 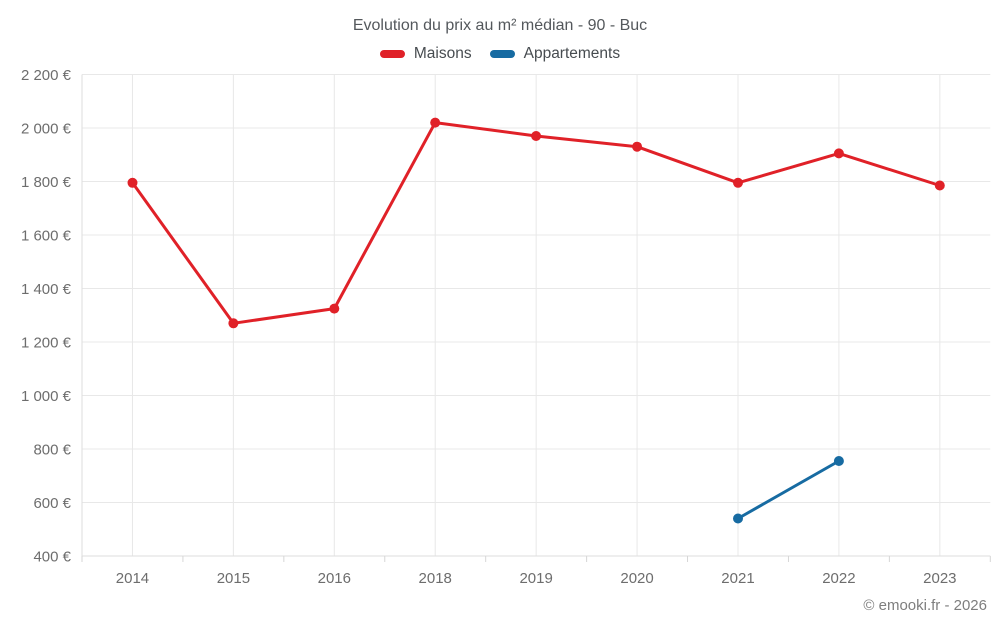 I want to click on data-point-appartements-2021, so click(x=738, y=518).